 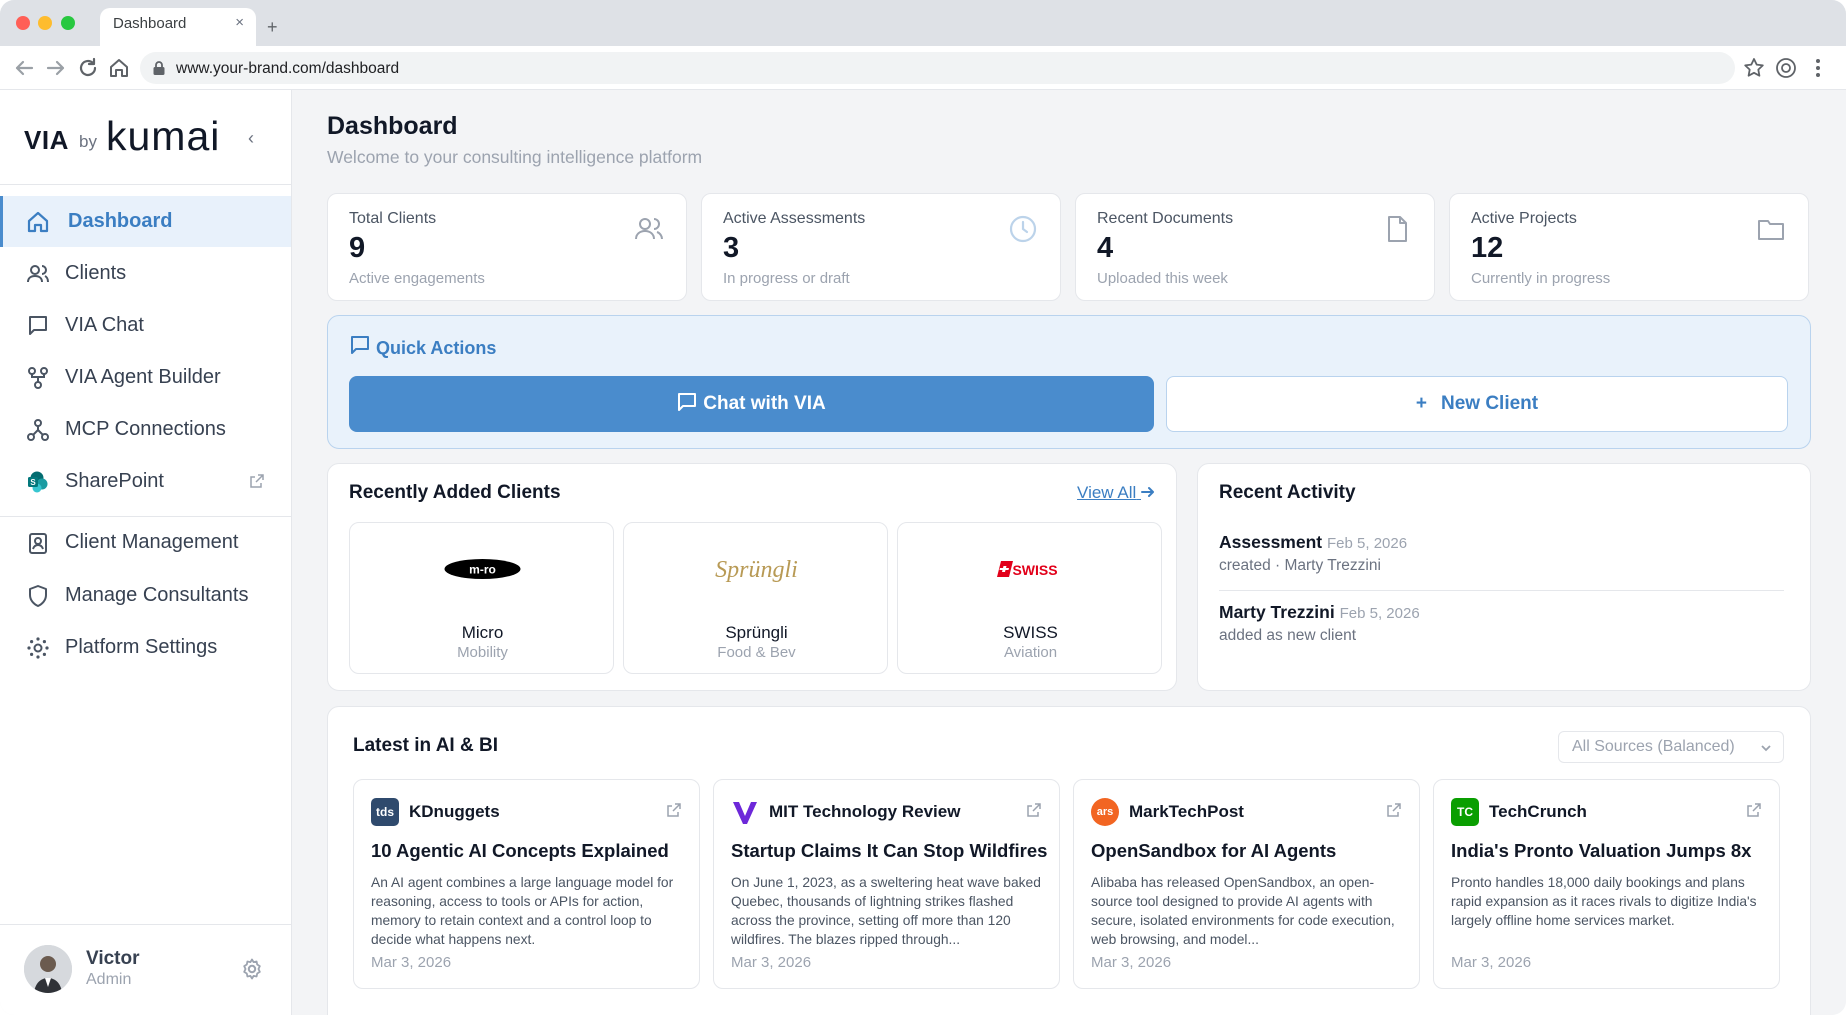 I want to click on browser-tab: Dashboard ×, so click(x=178, y=27).